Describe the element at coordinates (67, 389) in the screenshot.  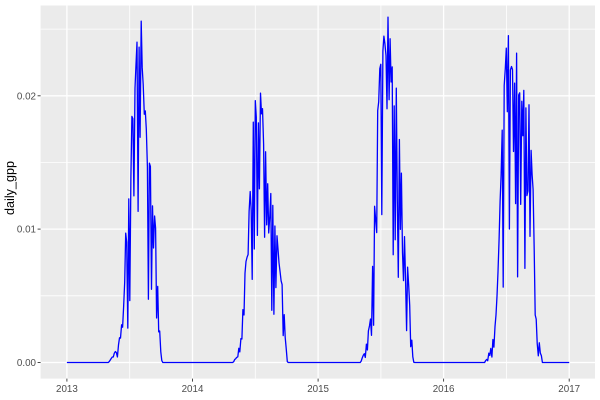
I see `svg-text: 2013` at that location.